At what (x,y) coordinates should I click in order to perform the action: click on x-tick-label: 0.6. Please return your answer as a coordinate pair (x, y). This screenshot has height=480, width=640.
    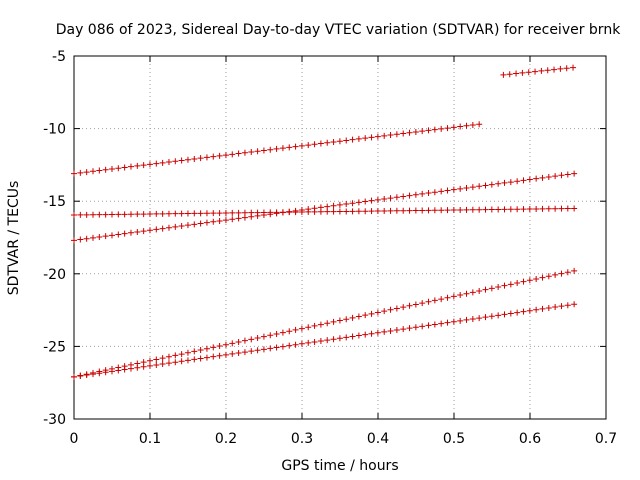
    Looking at the image, I should click on (530, 439).